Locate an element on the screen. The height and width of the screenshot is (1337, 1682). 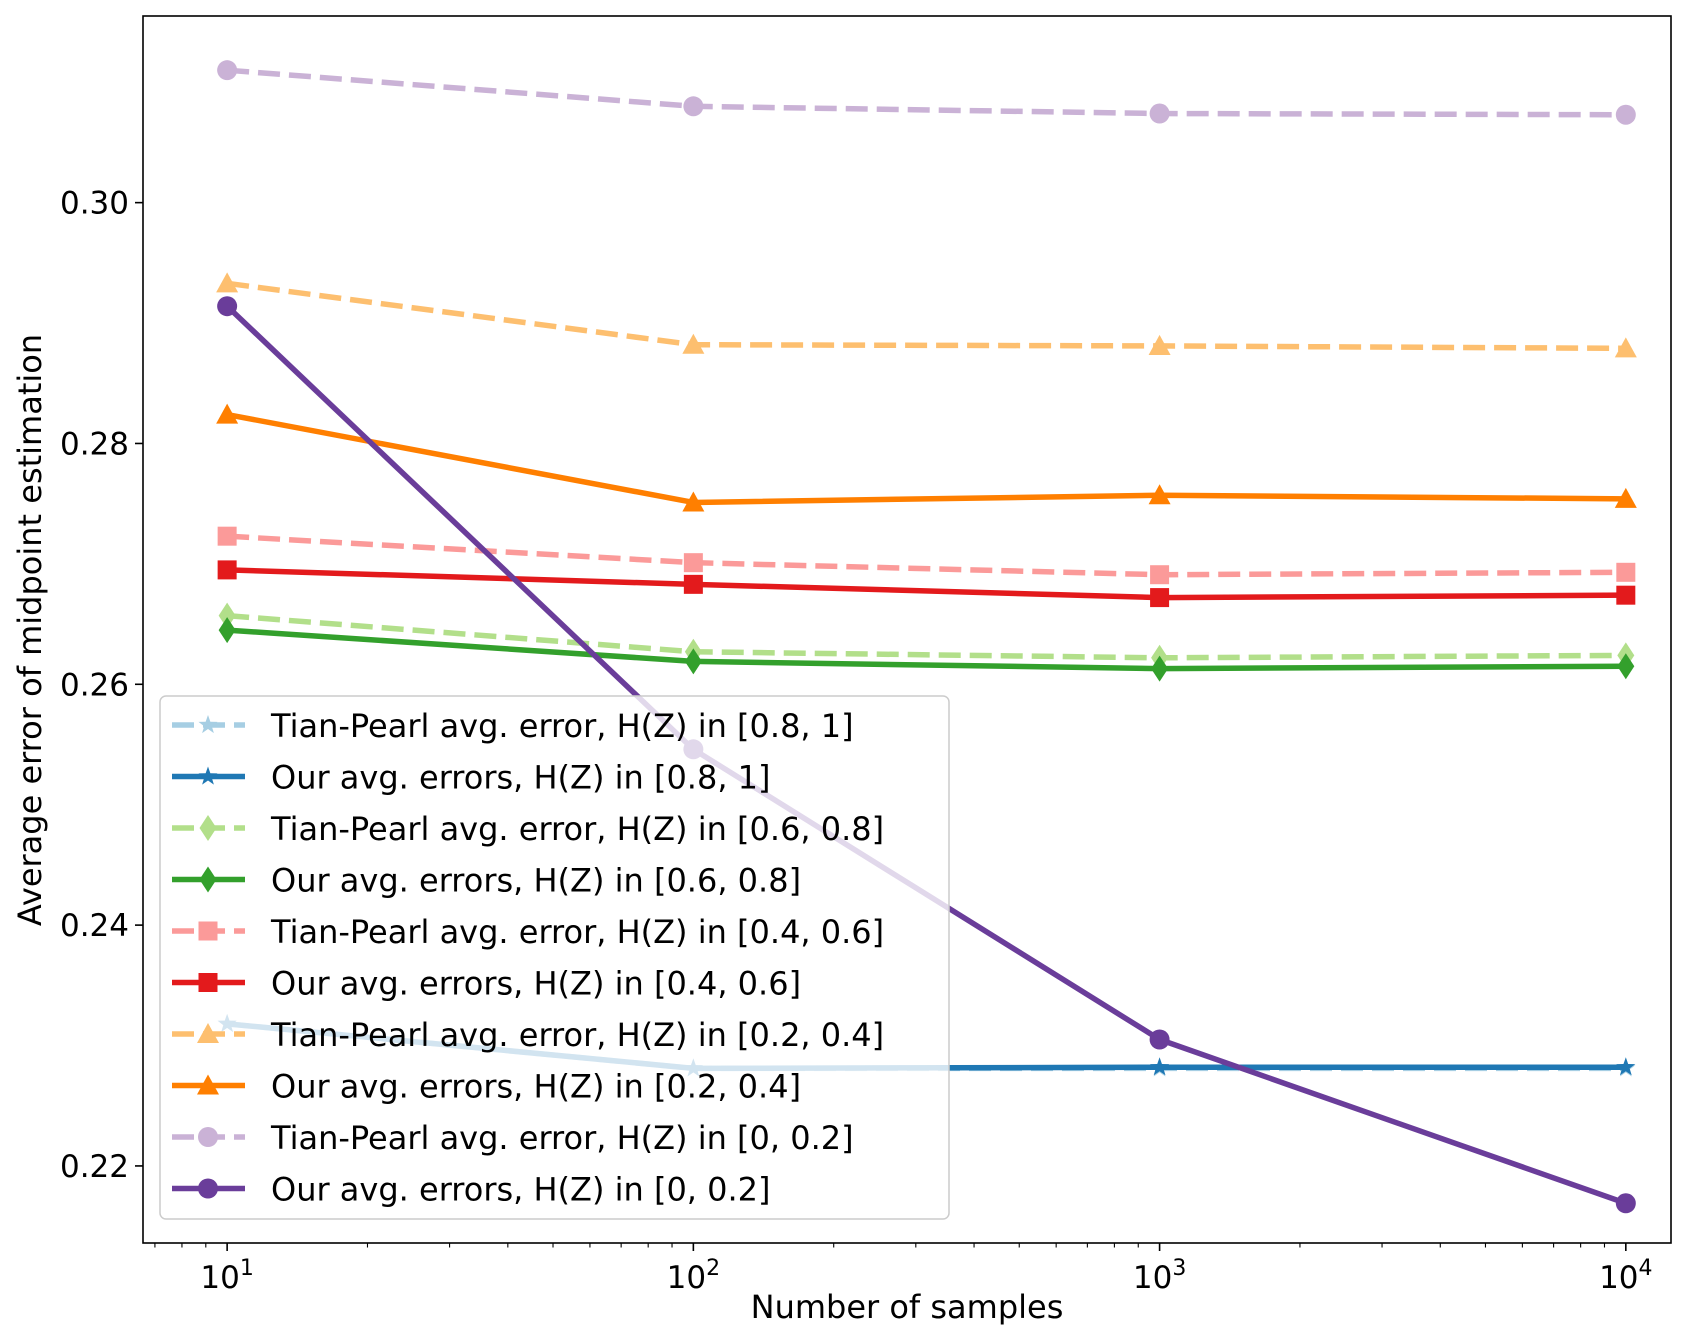
x-tick-label: 10³ is located at coordinates (1159, 1276).